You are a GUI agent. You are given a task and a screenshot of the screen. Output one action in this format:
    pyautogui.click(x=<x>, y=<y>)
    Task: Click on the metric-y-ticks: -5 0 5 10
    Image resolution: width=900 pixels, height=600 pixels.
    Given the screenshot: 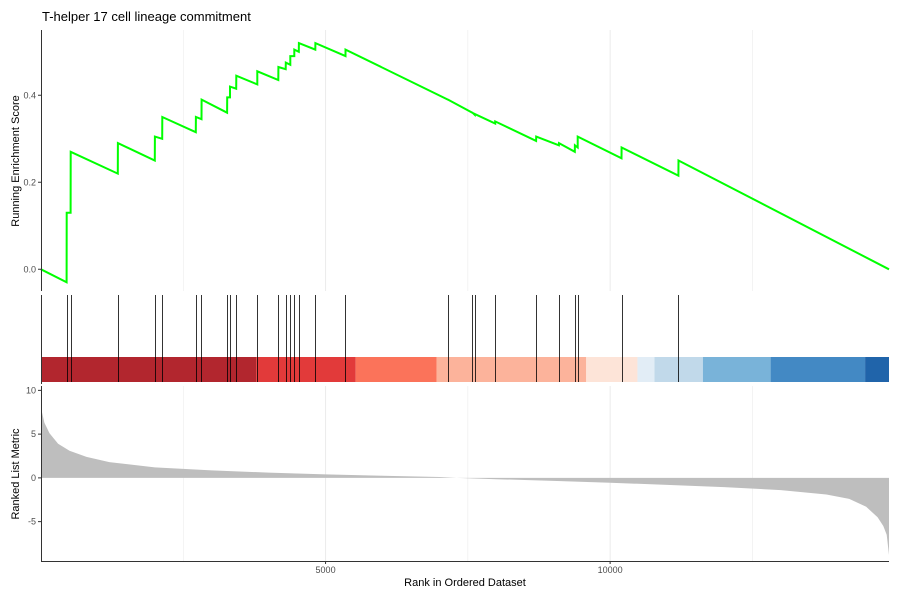 What is the action you would take?
    pyautogui.click(x=33, y=456)
    